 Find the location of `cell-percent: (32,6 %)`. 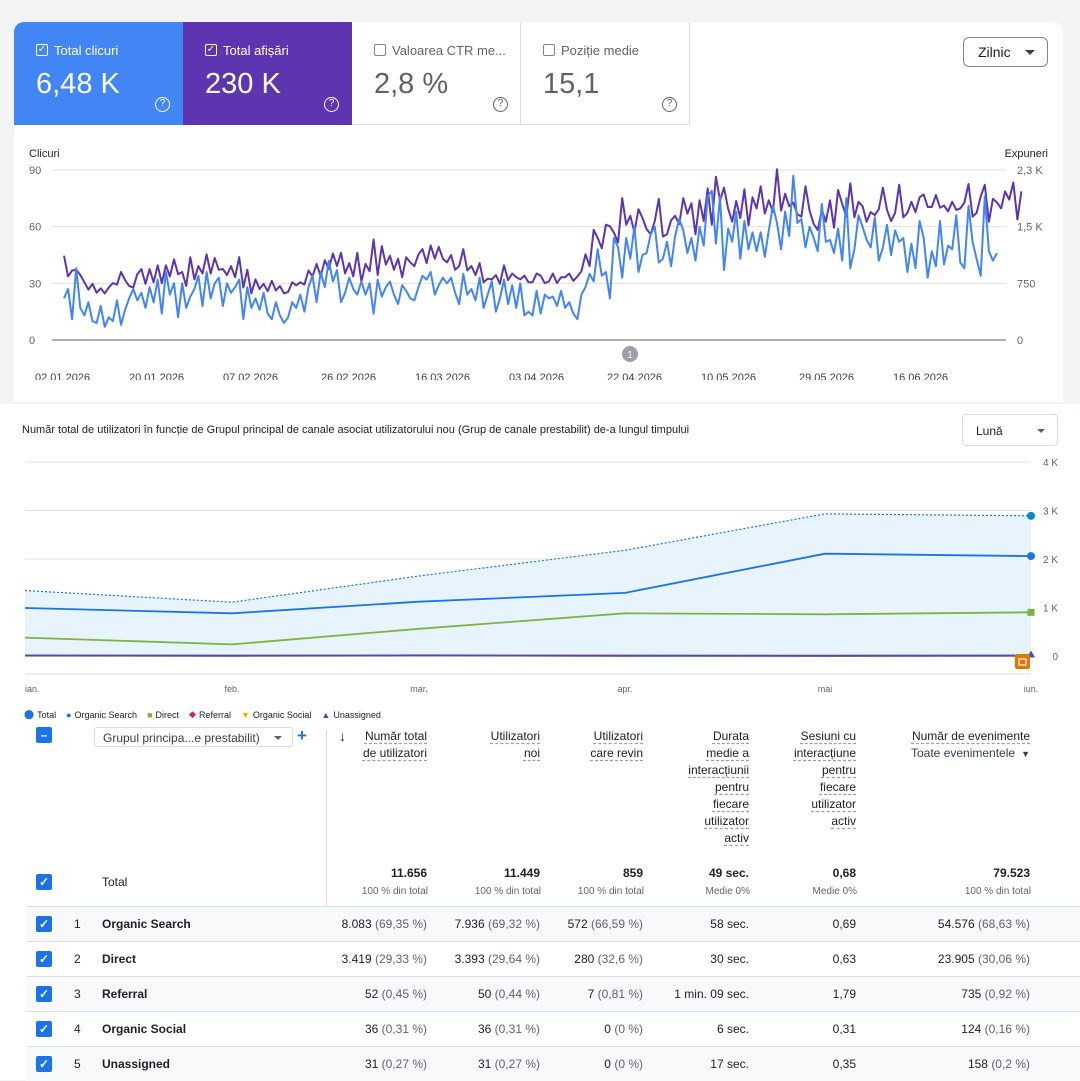

cell-percent: (32,6 %) is located at coordinates (620, 959).